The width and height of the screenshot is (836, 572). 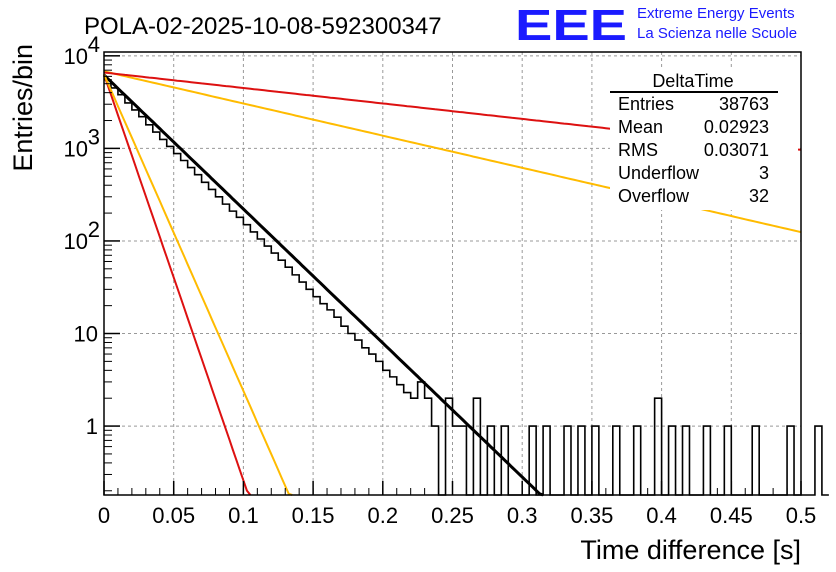 I want to click on x-axis-ticks: 0 0.05 0.1 0.15 0.2 0.25 0.3 0.35 0.4 0.45 0.5, so click(x=457, y=504).